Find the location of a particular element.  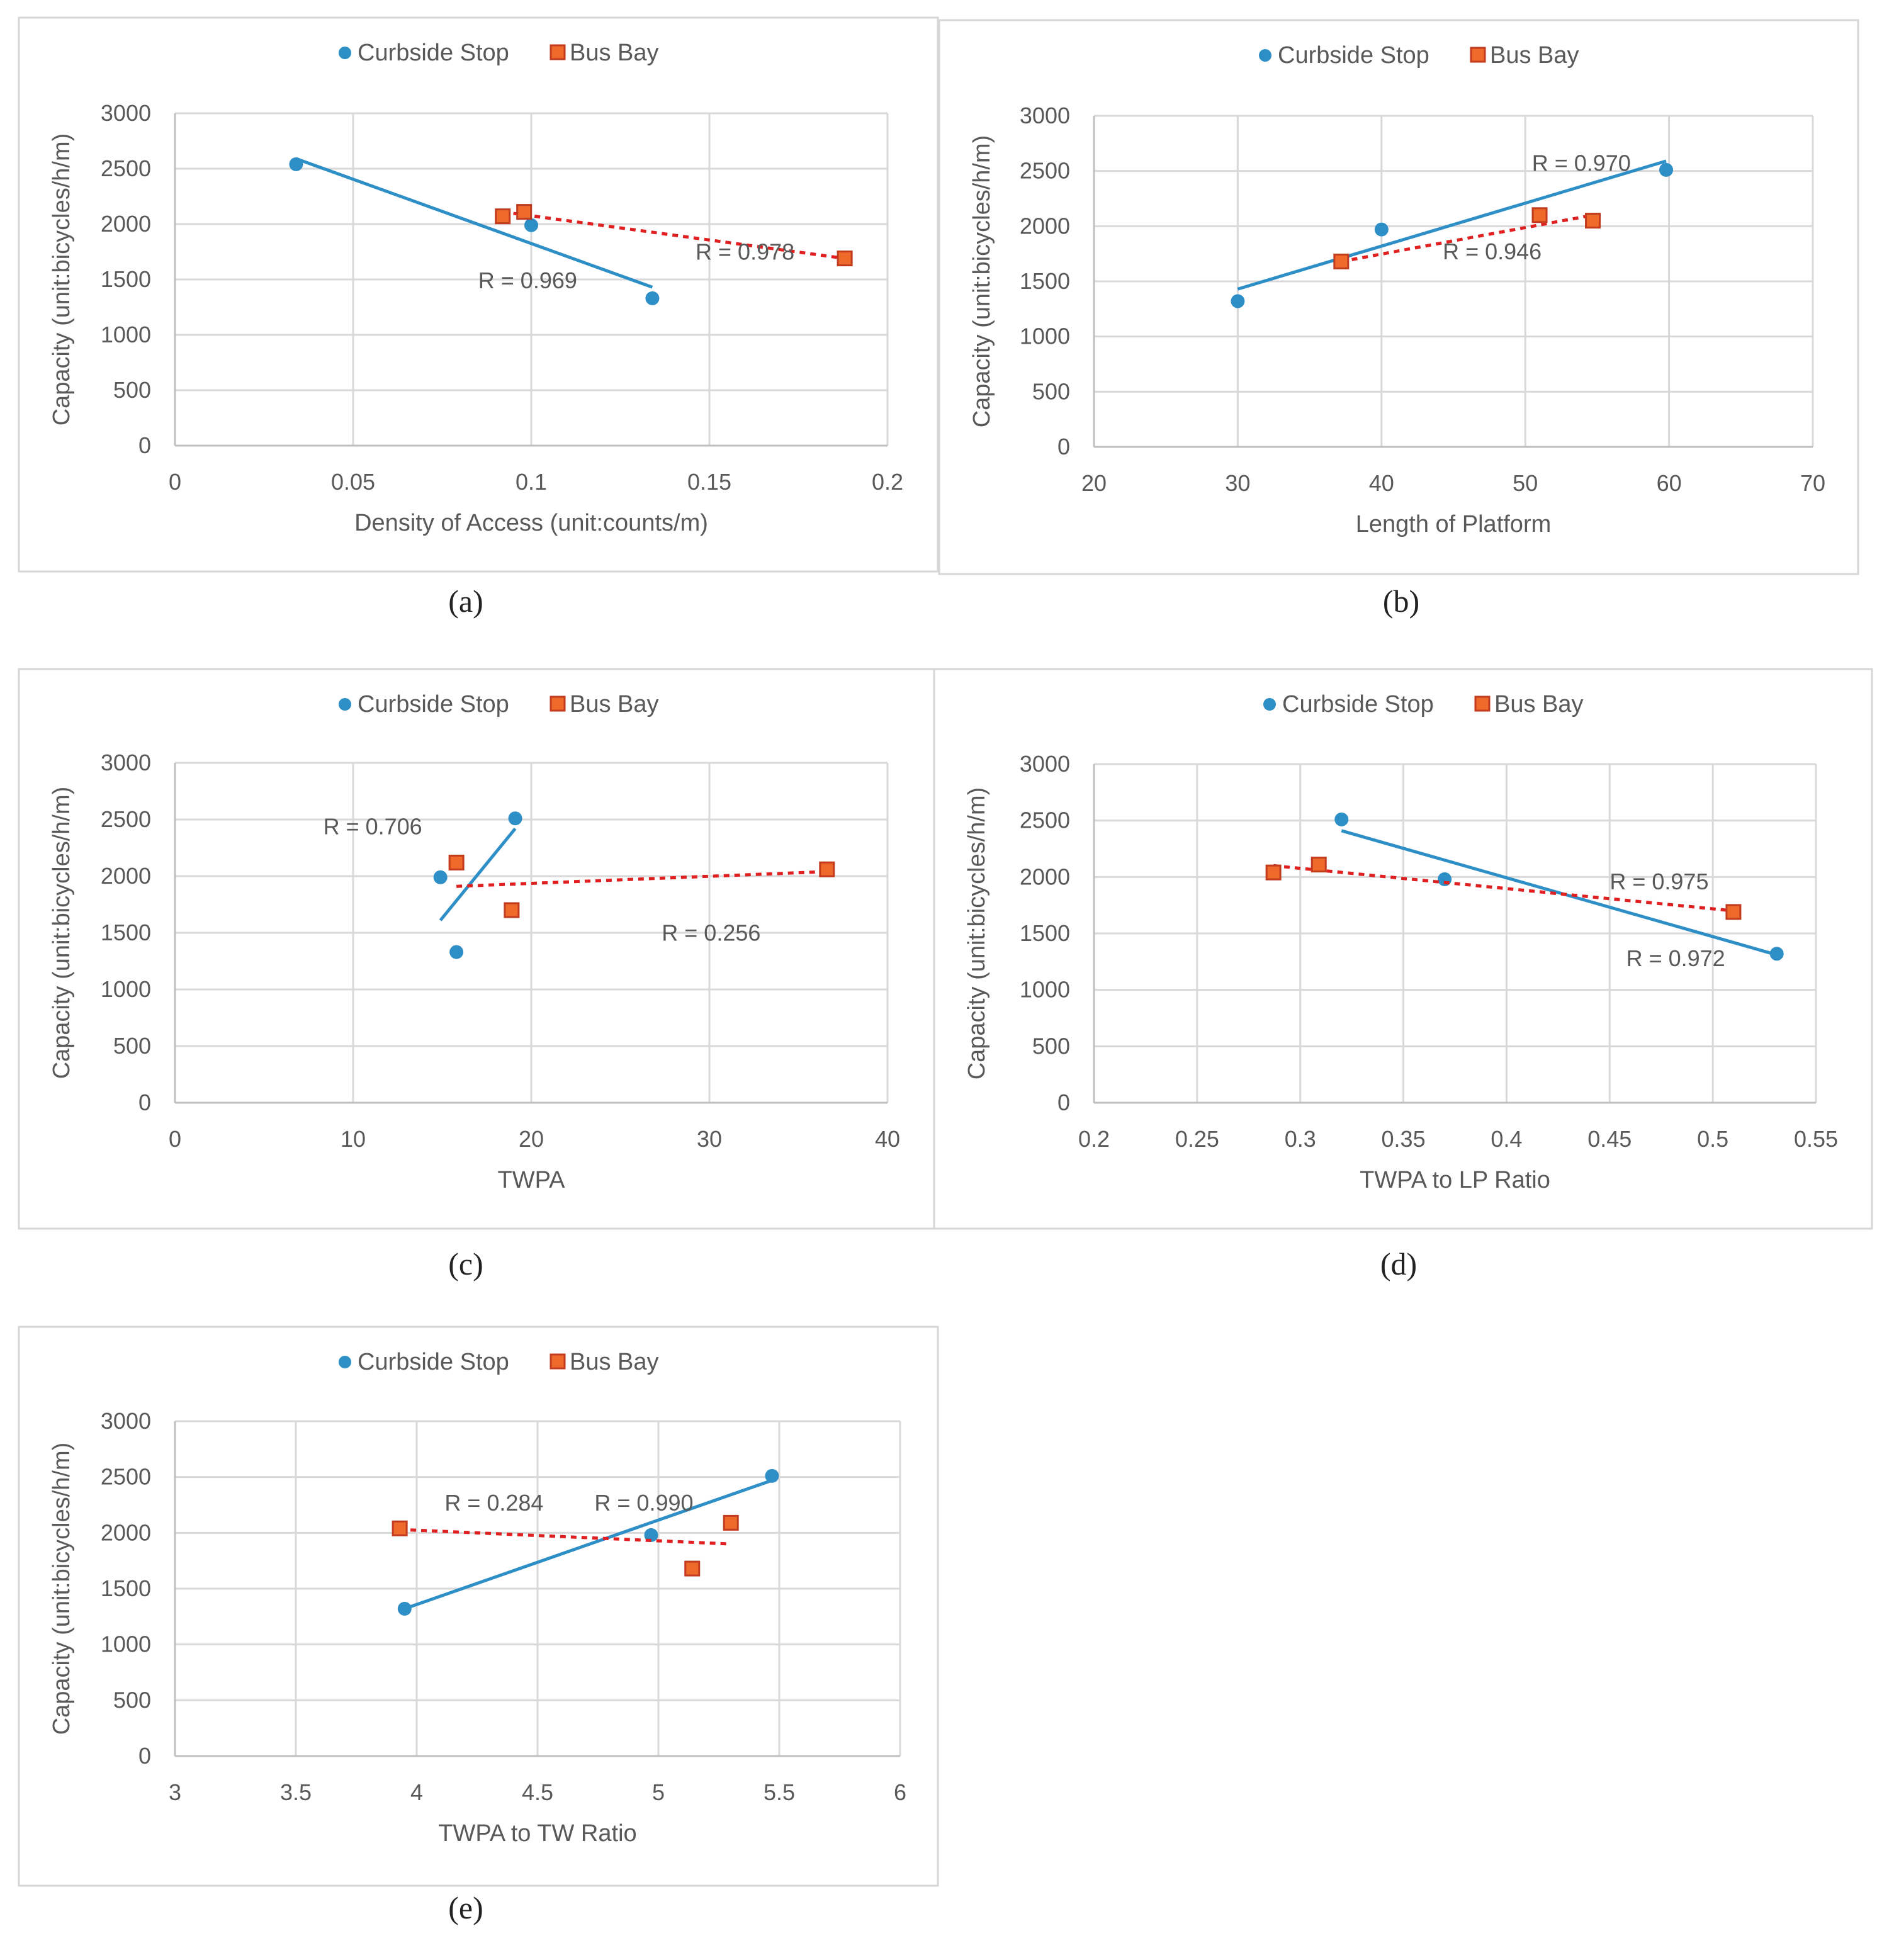

x-tick-label: 4 is located at coordinates (416, 1792).